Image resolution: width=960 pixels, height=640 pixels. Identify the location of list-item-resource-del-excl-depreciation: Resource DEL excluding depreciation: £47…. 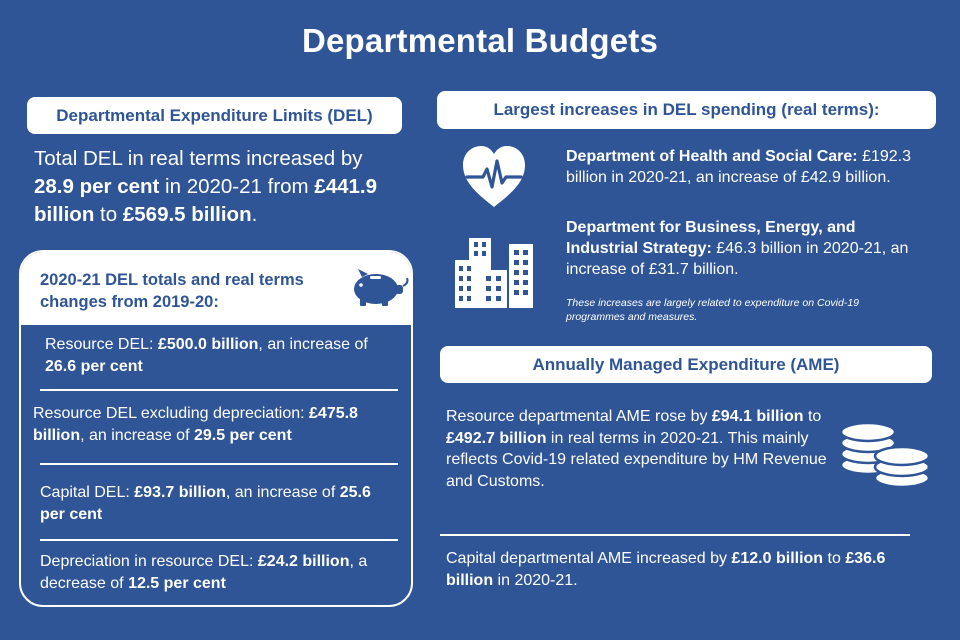
(195, 424).